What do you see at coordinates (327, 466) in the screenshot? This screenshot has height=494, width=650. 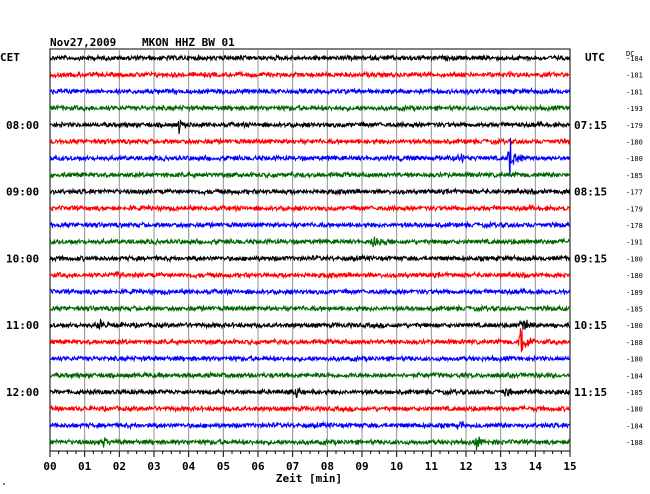 I see `x-tick-label: 08` at bounding box center [327, 466].